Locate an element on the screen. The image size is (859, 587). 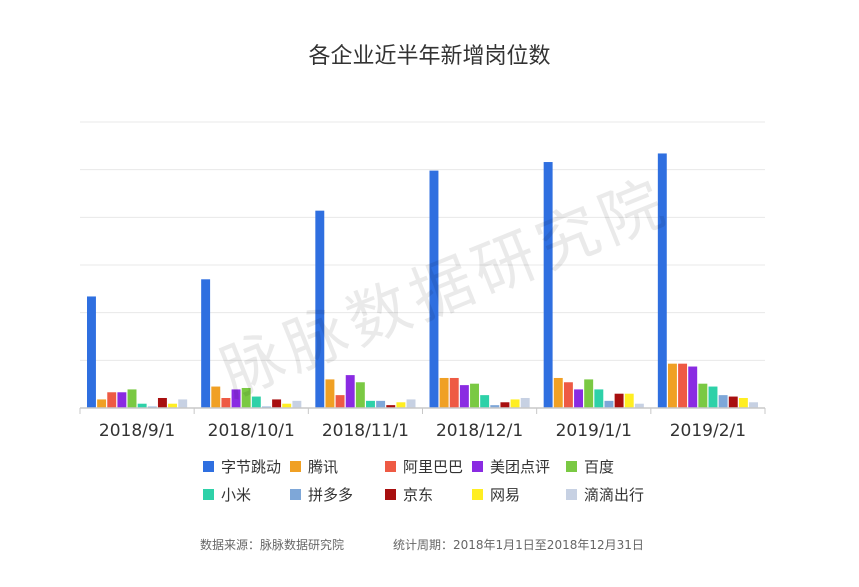
legend-item: 字节跳动 is located at coordinates (242, 466).